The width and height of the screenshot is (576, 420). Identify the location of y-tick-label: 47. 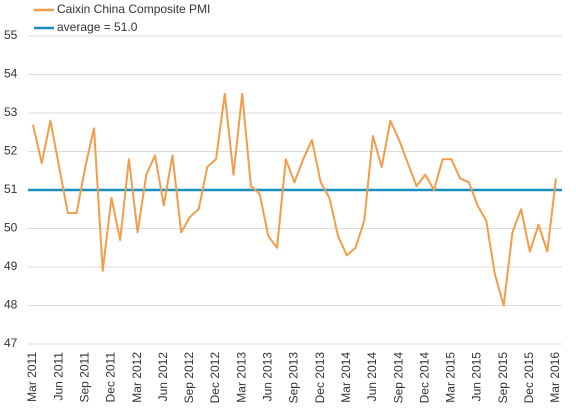
(11, 343).